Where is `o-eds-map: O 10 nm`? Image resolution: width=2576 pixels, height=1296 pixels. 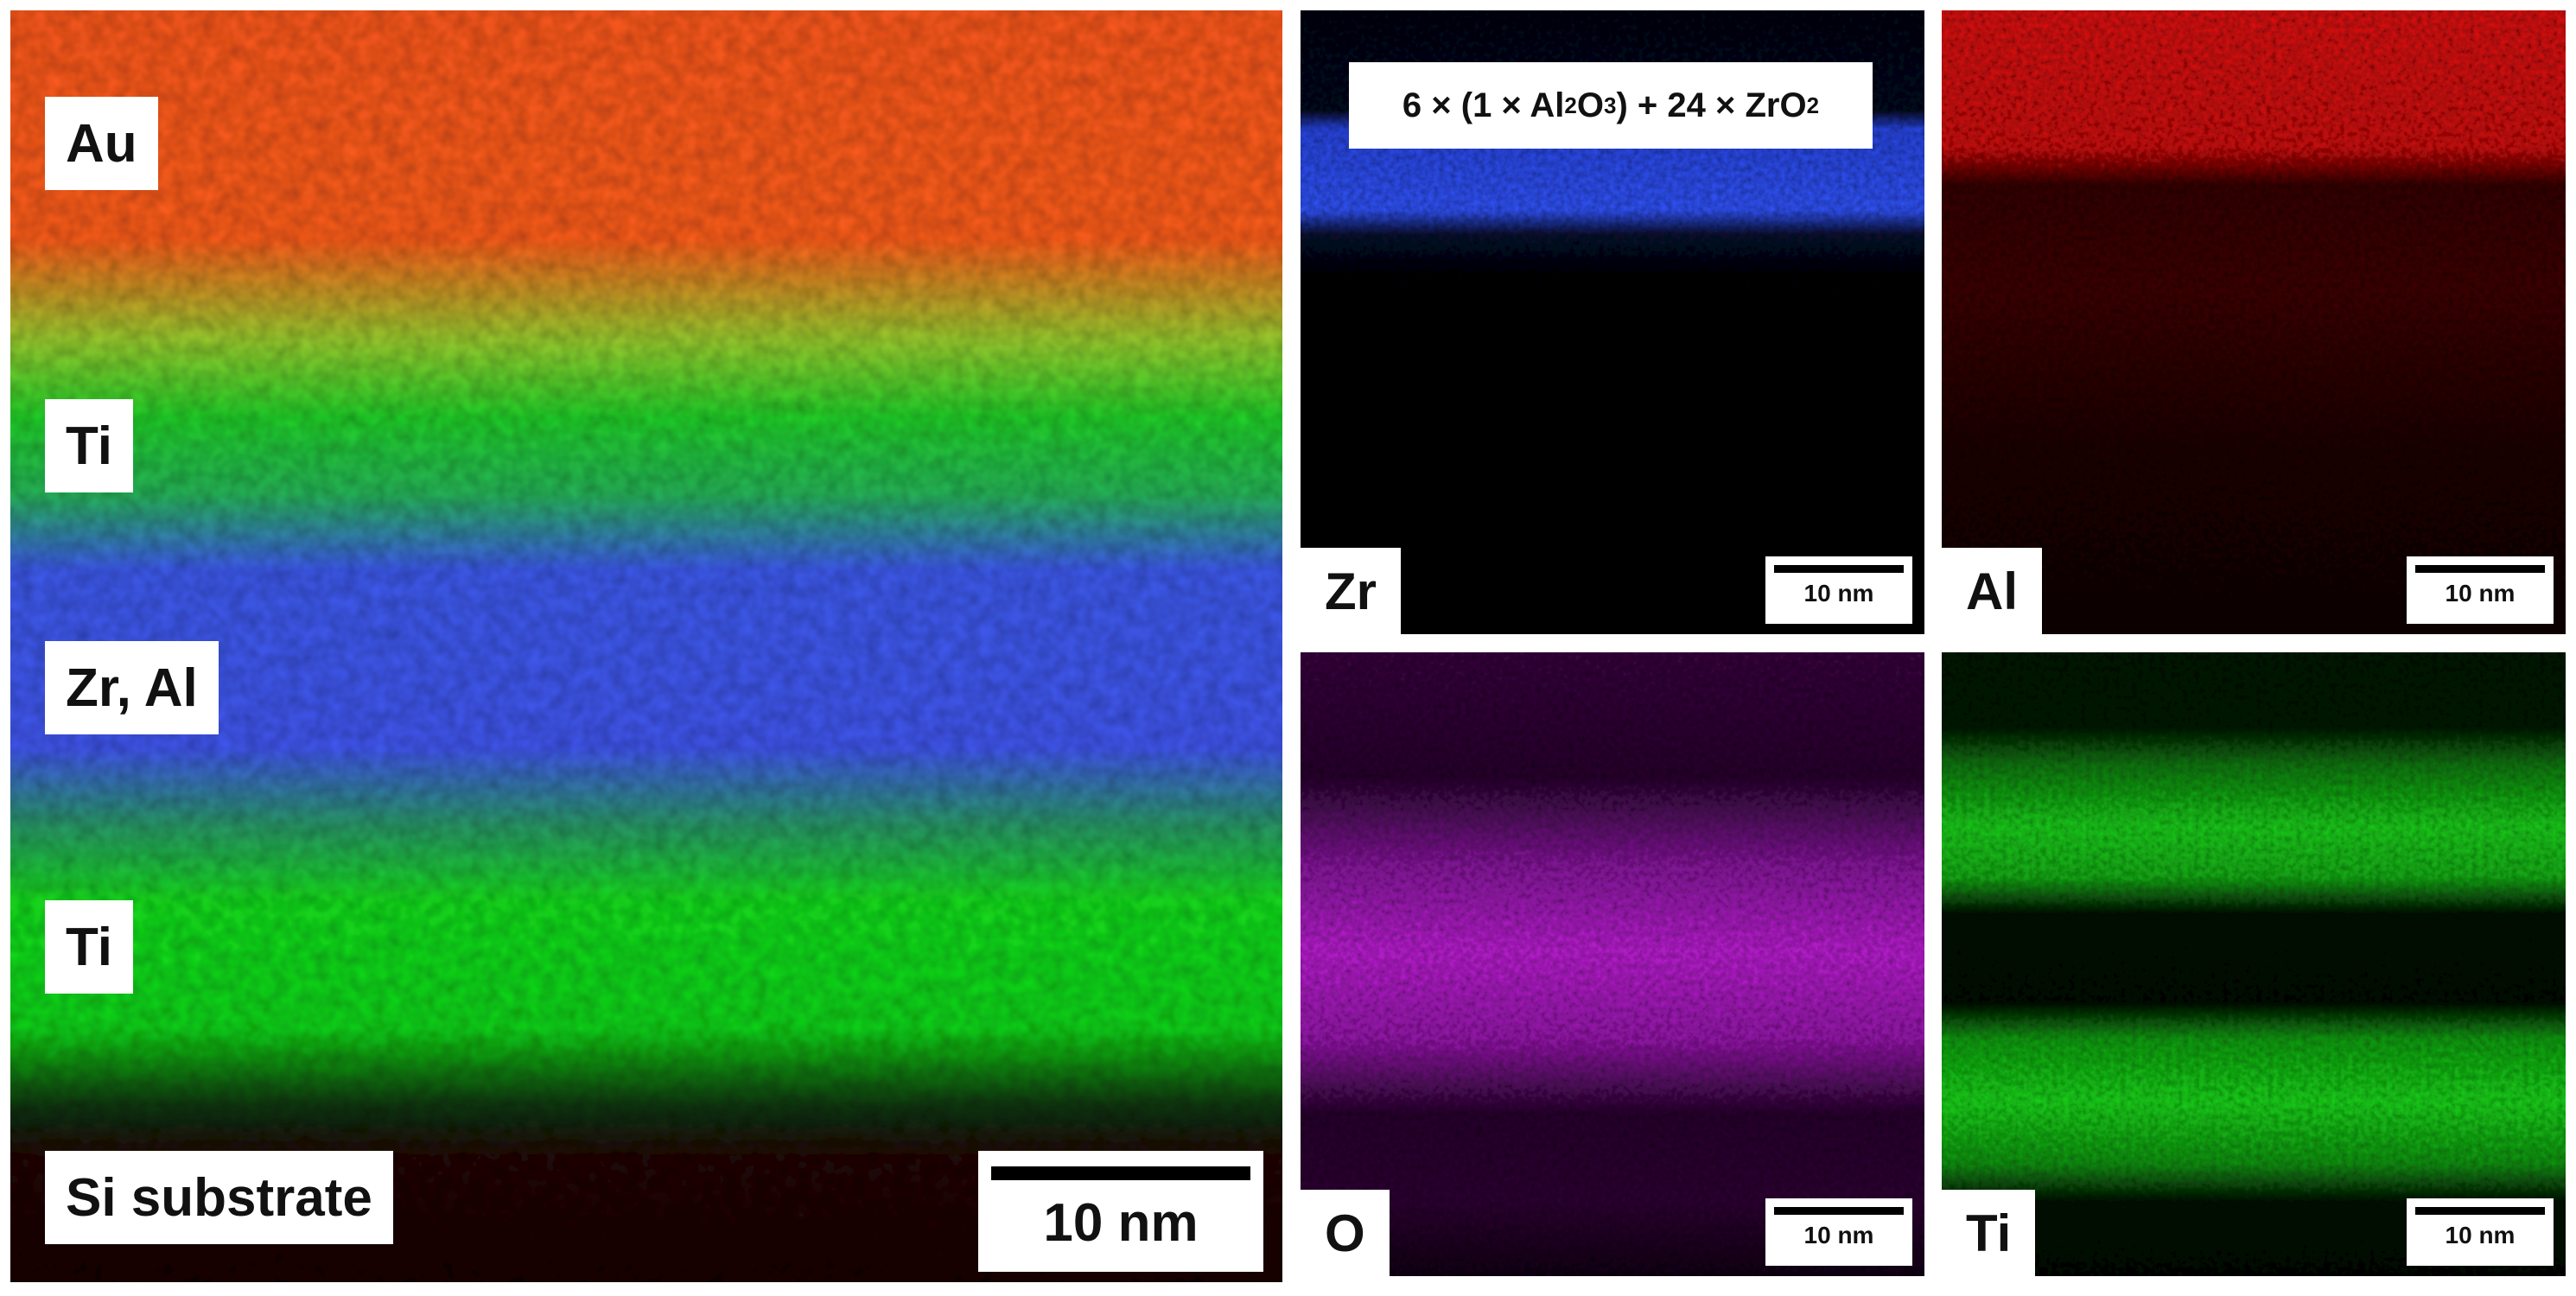
o-eds-map: O 10 nm is located at coordinates (1613, 964).